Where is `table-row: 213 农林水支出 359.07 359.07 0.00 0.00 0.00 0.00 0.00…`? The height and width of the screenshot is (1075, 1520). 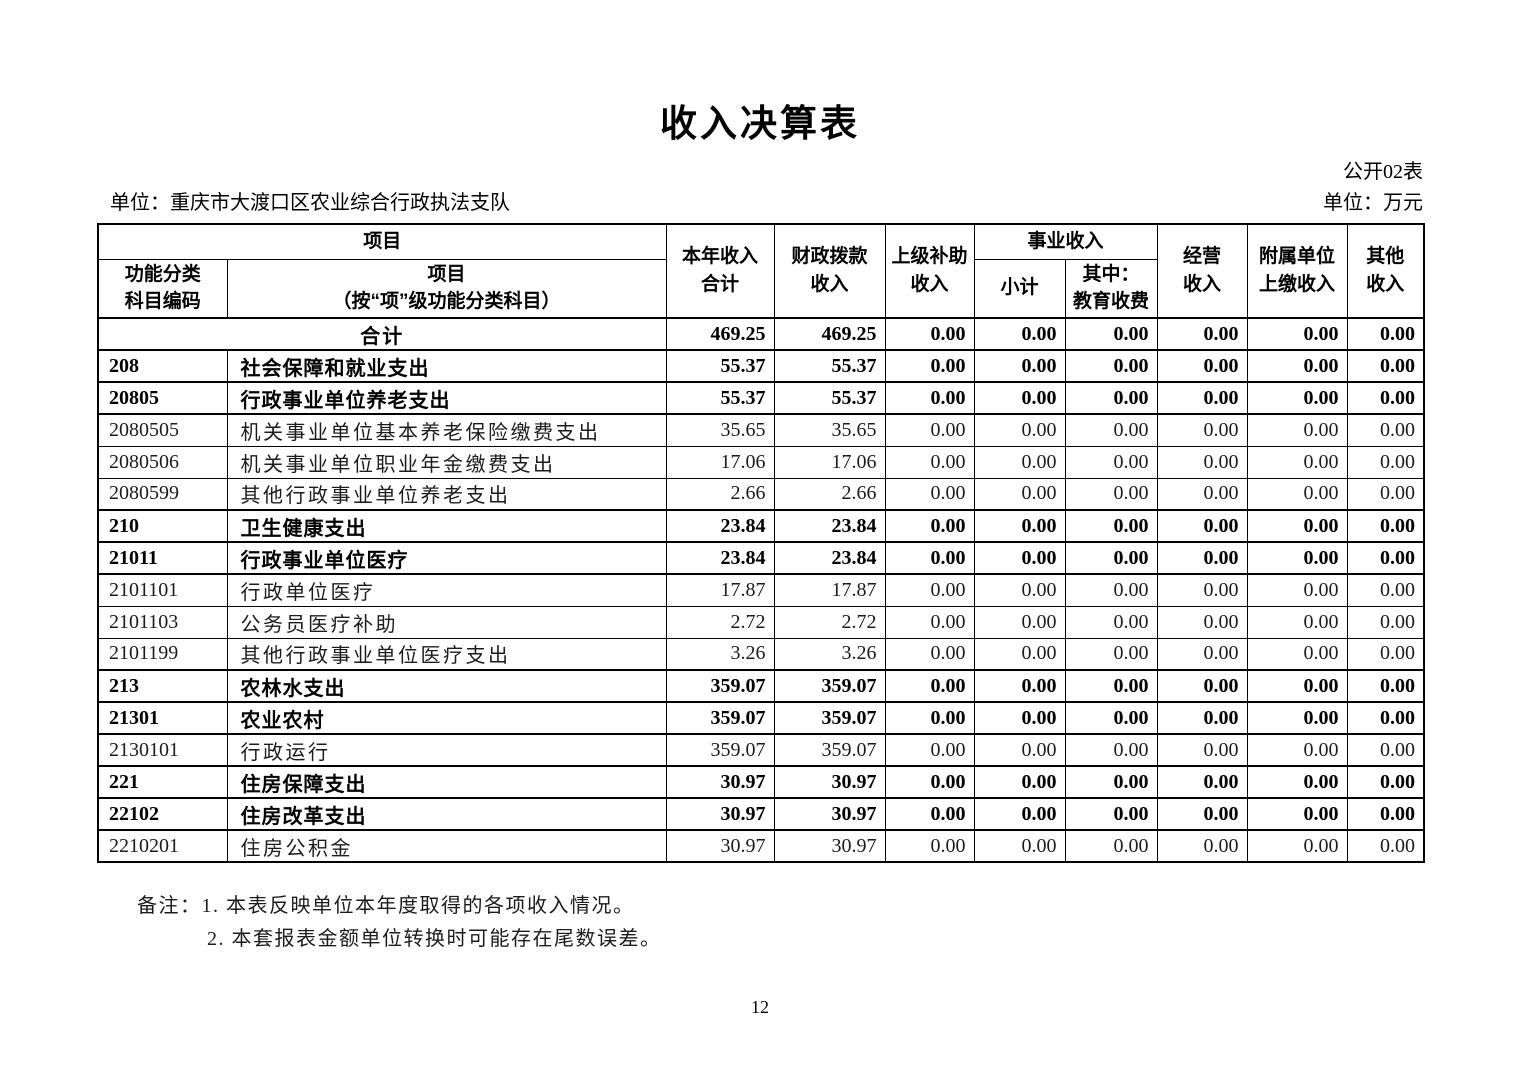 table-row: 213 农林水支出 359.07 359.07 0.00 0.00 0.00 0.00 0.00… is located at coordinates (761, 686).